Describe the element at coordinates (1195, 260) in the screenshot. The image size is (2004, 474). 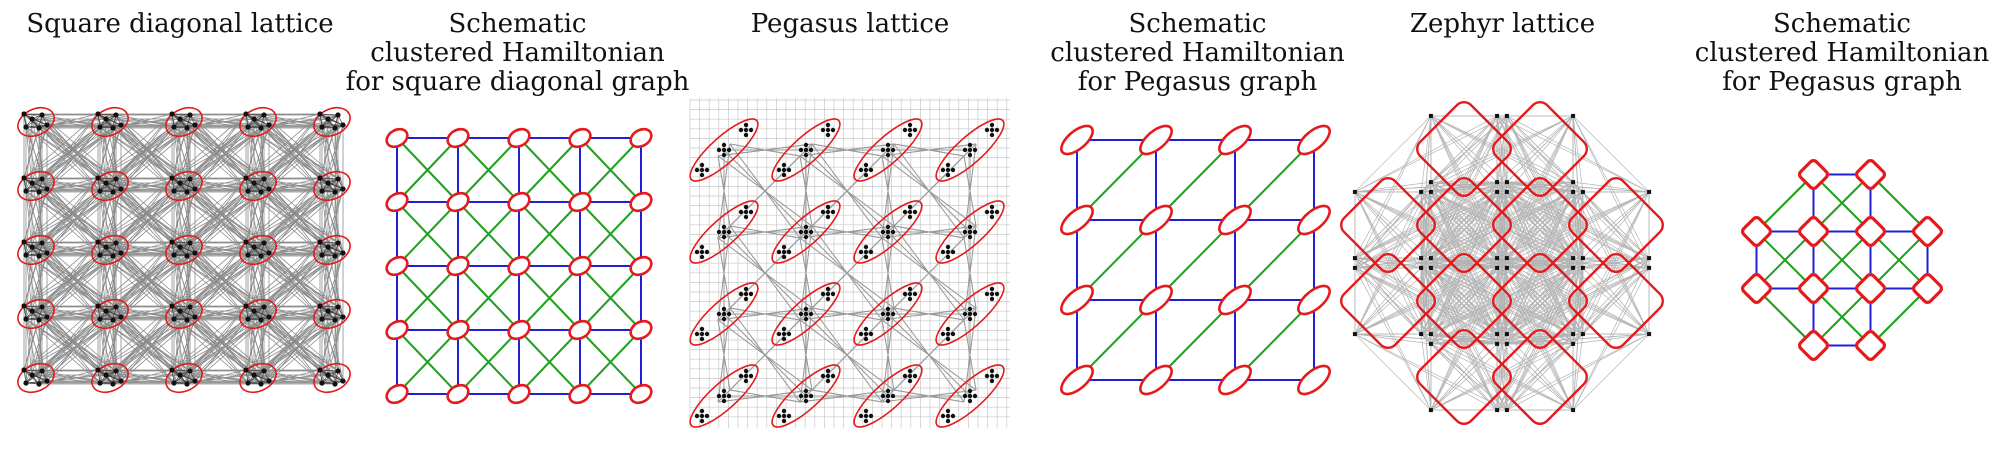
I see `schematic-edges` at that location.